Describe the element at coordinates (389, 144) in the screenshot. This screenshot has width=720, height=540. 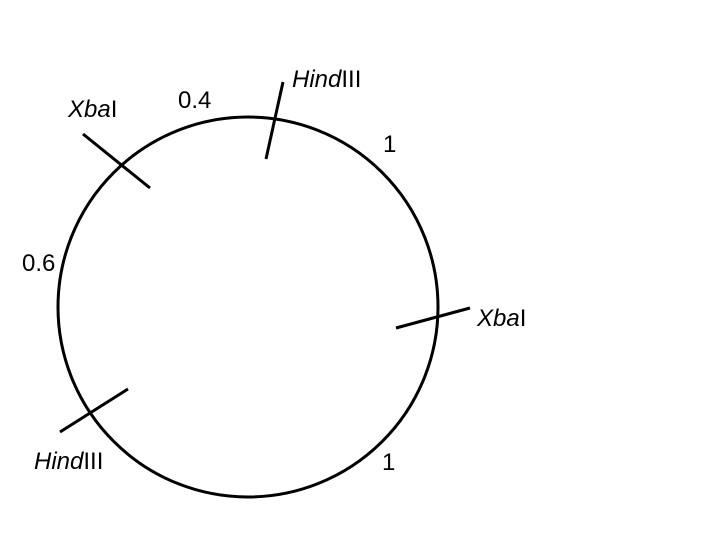
I see `distance-label-top-to-right: 1` at that location.